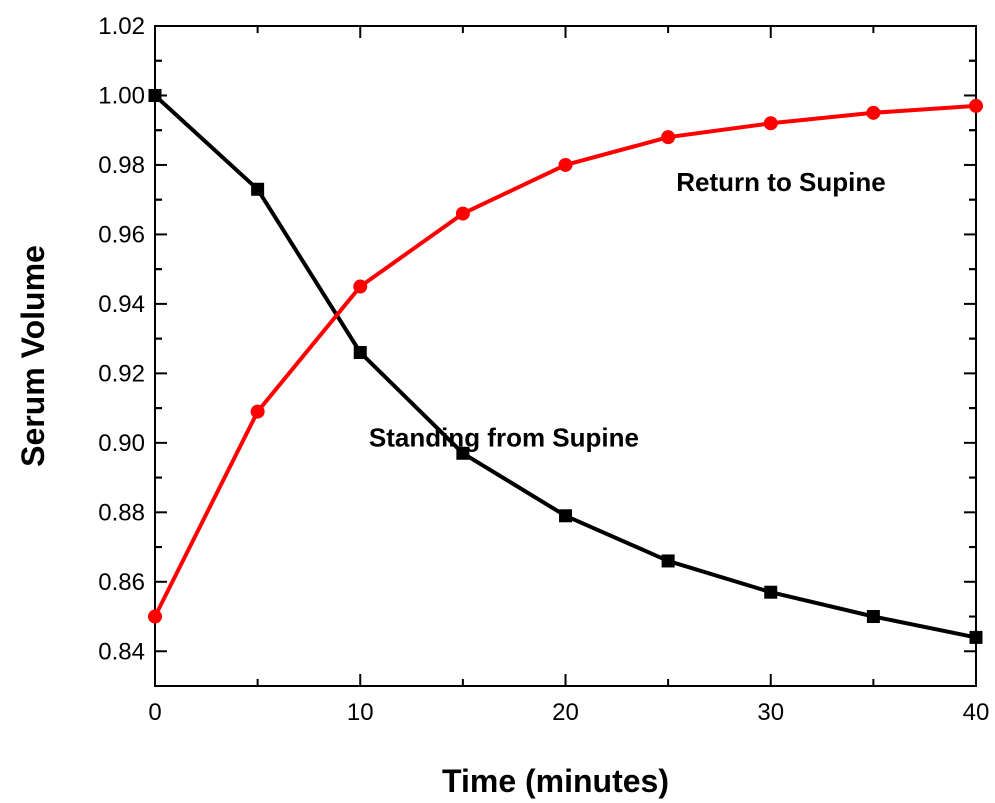  I want to click on x-axis-title: Time (minutes), so click(555, 781).